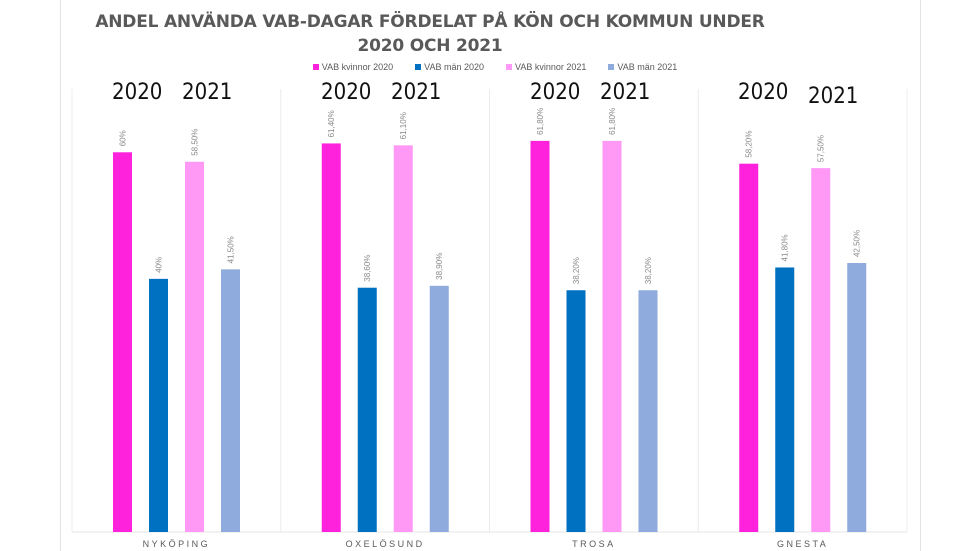 This screenshot has height=551, width=980. Describe the element at coordinates (802, 544) in the screenshot. I see `category-label: GNESTA` at that location.